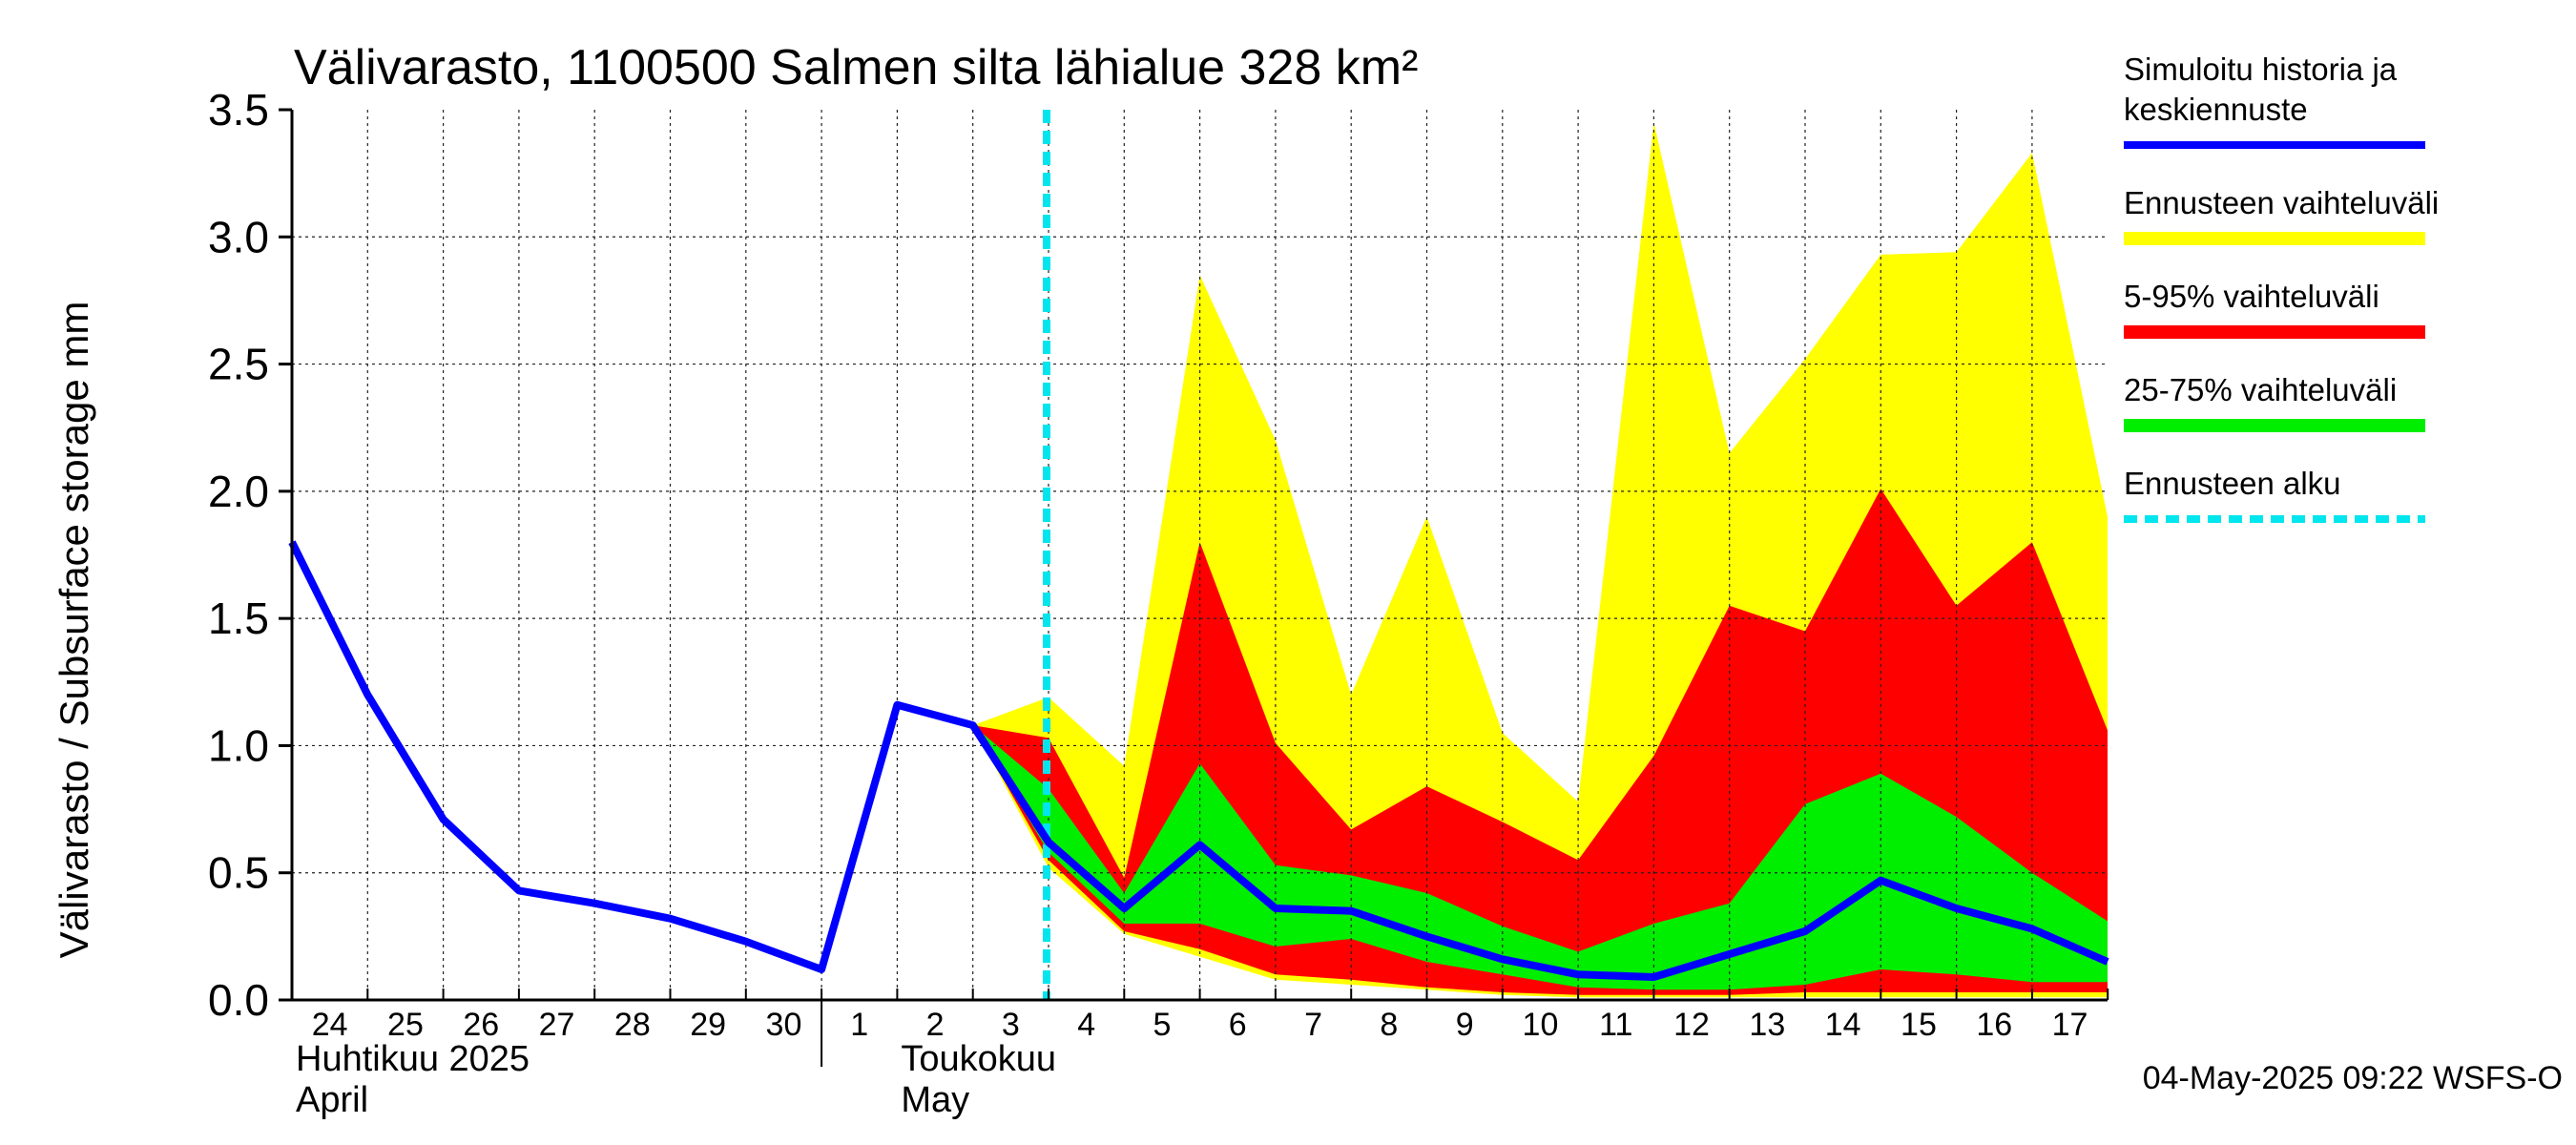  Describe the element at coordinates (2281, 202) in the screenshot. I see `legend-label: Ennusteen vaihteluväli` at that location.